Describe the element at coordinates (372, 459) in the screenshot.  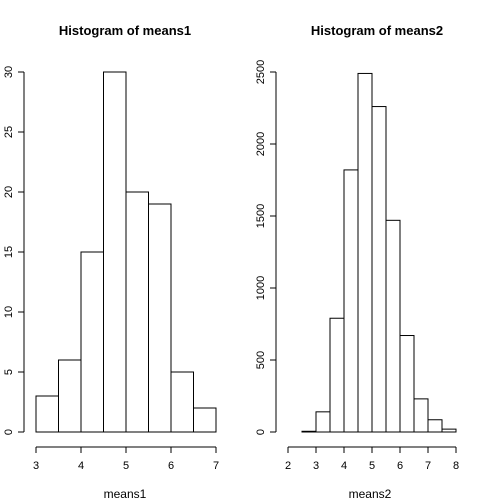
I see `x-axis-means2: 2 3 4 5 6 7 8` at that location.